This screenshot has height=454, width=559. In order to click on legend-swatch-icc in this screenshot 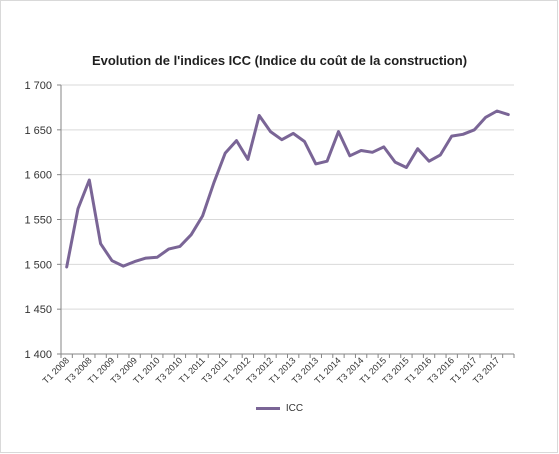, I will do `click(267, 408)`.